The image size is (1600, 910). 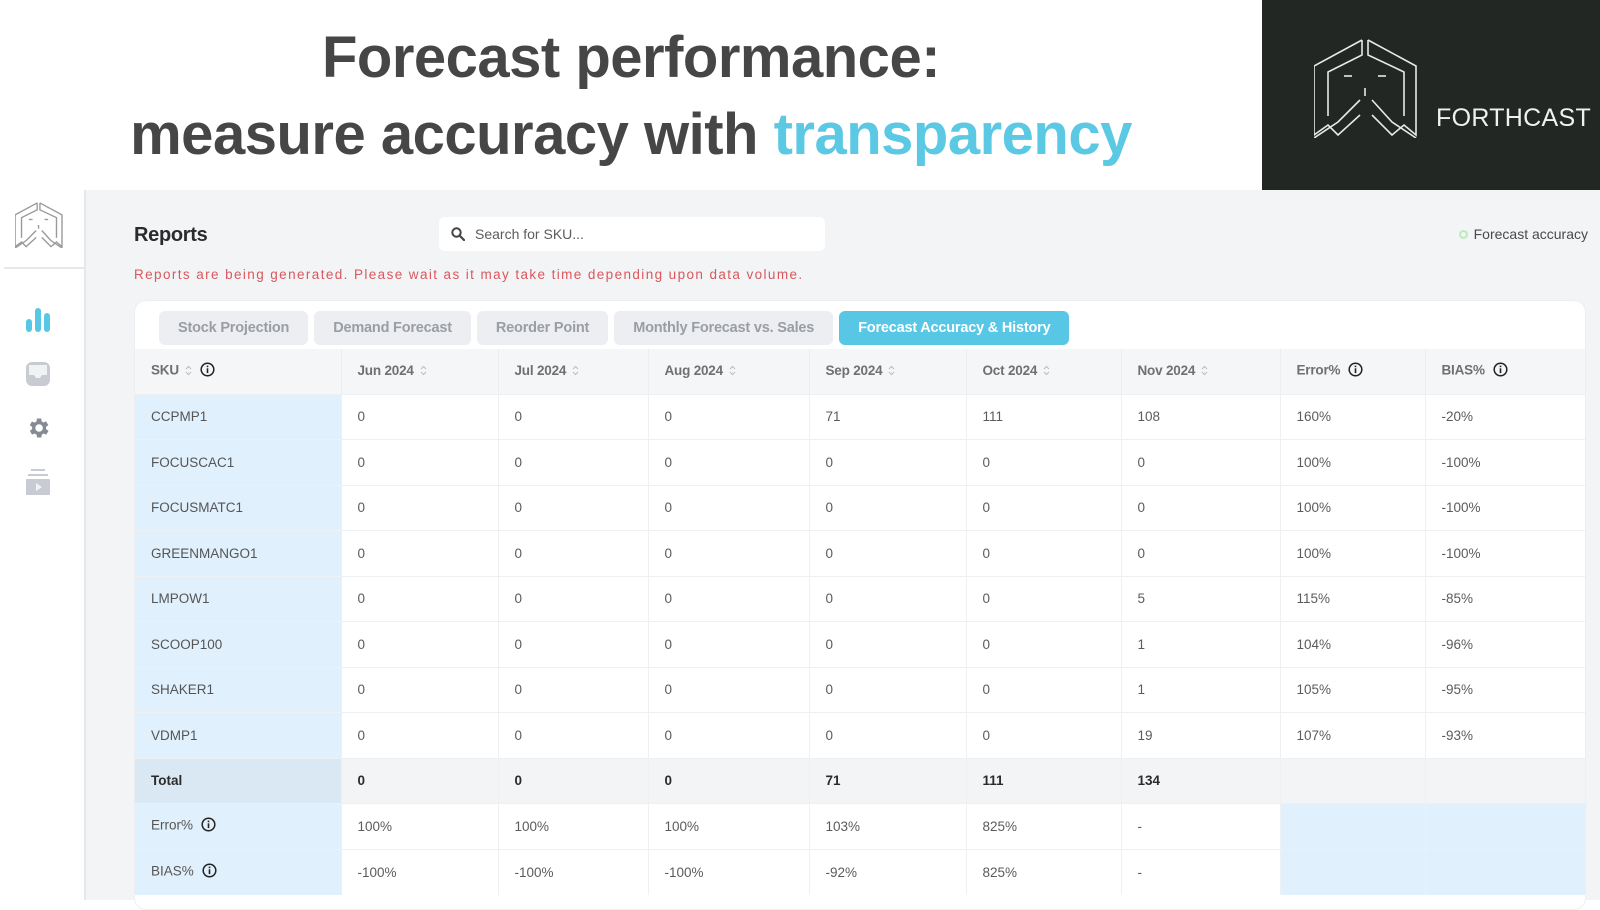 I want to click on column-header-jul-2024: Jul 2024, so click(x=573, y=371).